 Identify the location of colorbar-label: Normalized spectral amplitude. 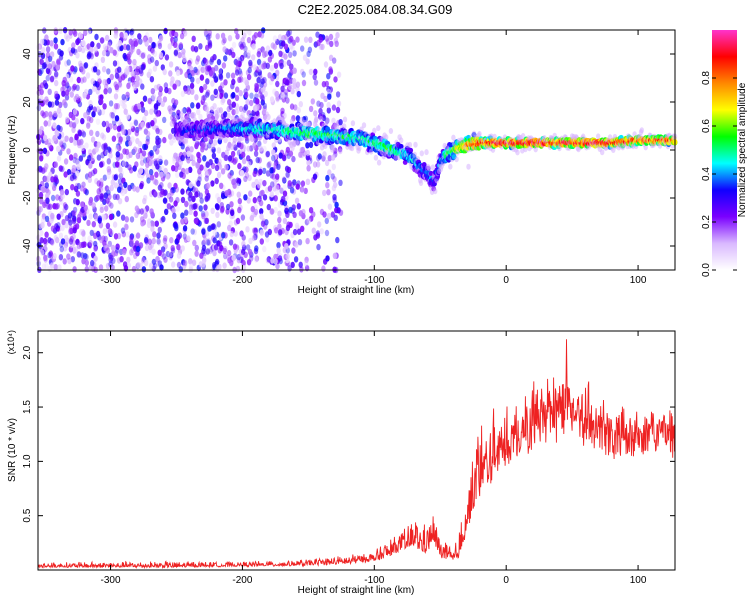
(742, 149).